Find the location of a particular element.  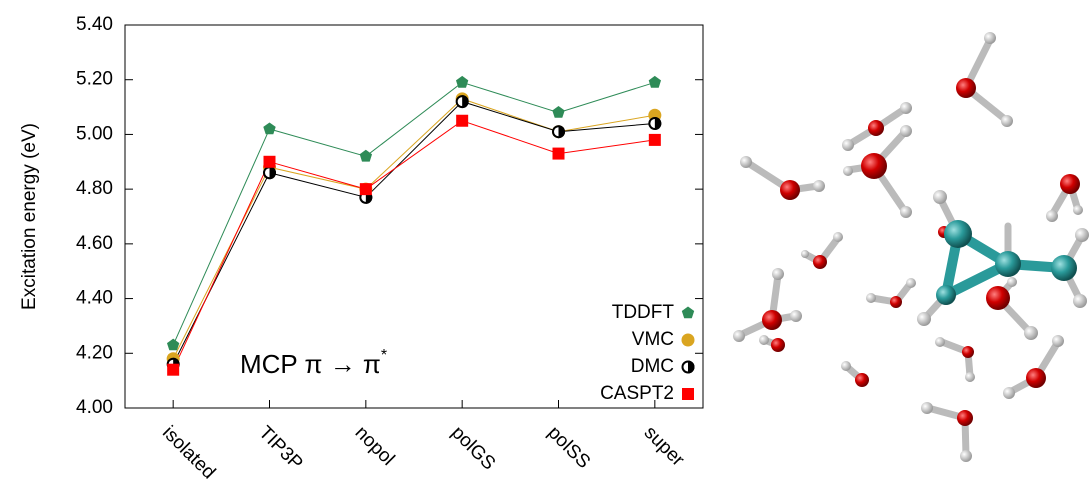

x-tick-label: nopol is located at coordinates (375, 446).